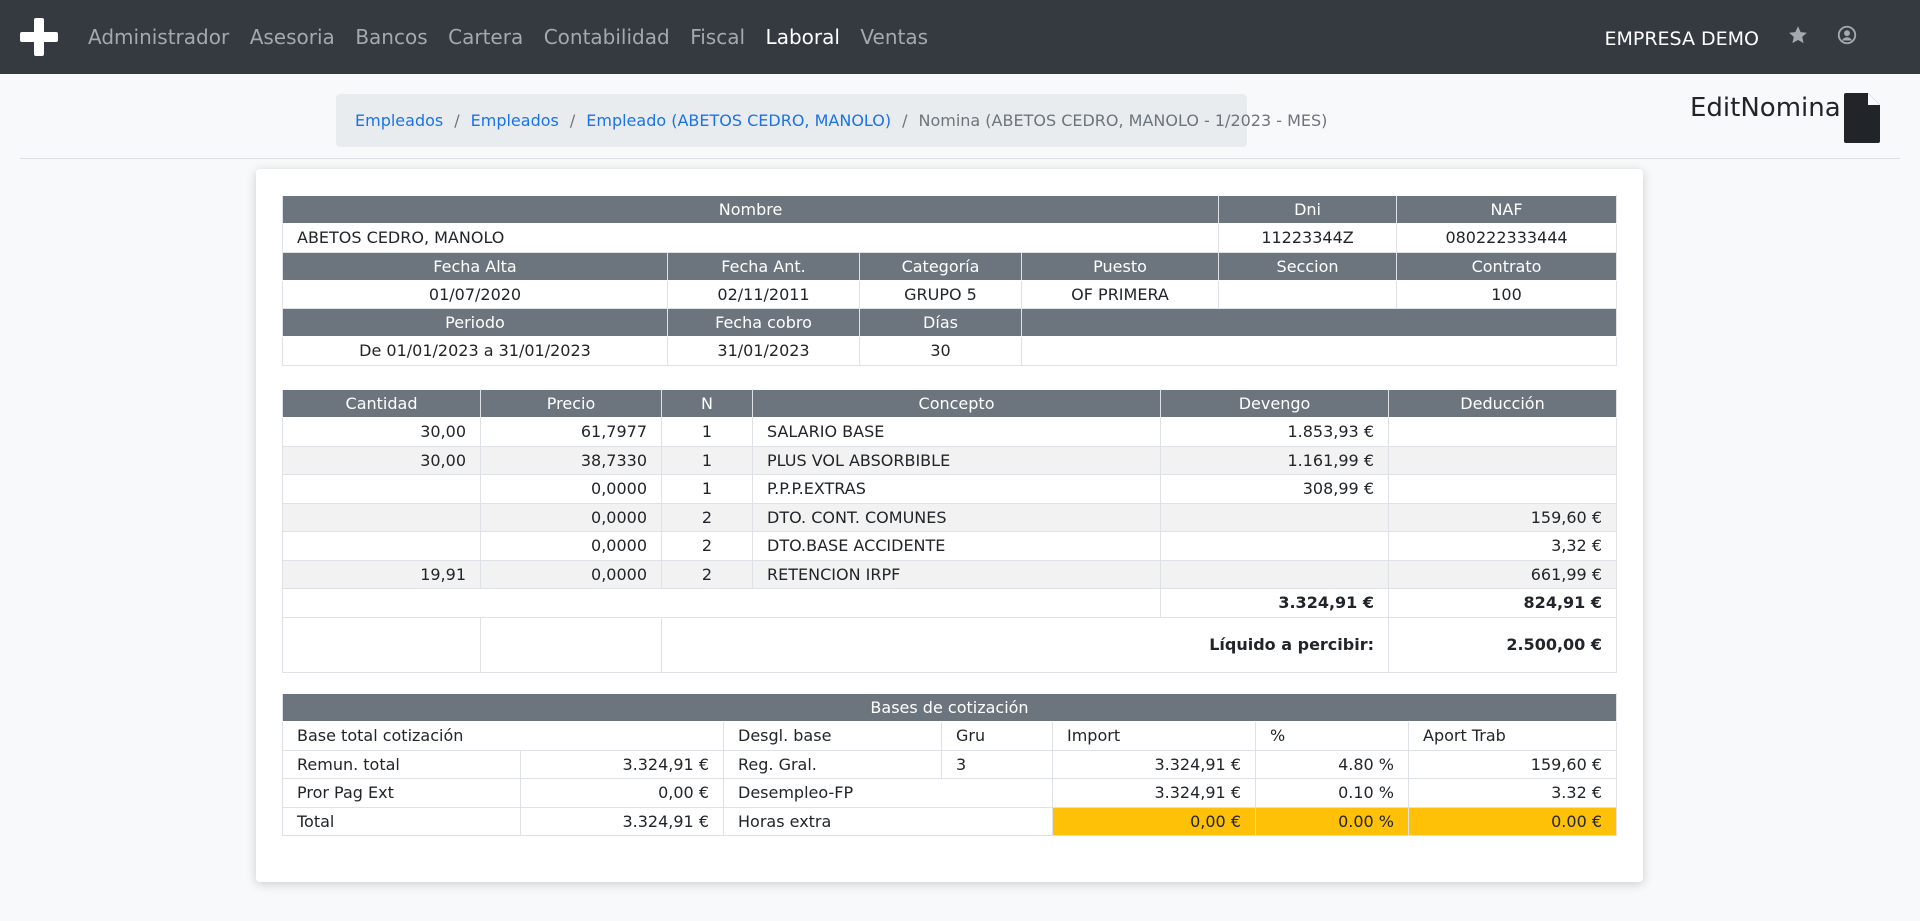  I want to click on concepto-cell: SALARIO BASE, so click(956, 432).